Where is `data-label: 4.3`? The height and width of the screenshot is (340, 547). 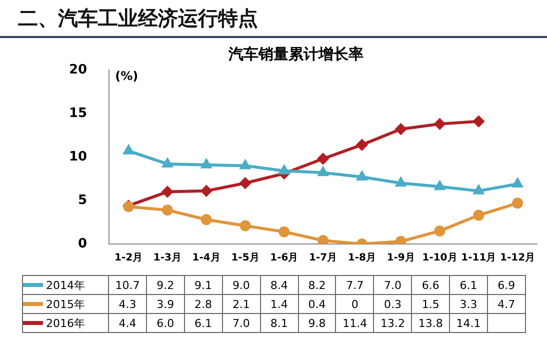 data-label: 4.3 is located at coordinates (127, 304).